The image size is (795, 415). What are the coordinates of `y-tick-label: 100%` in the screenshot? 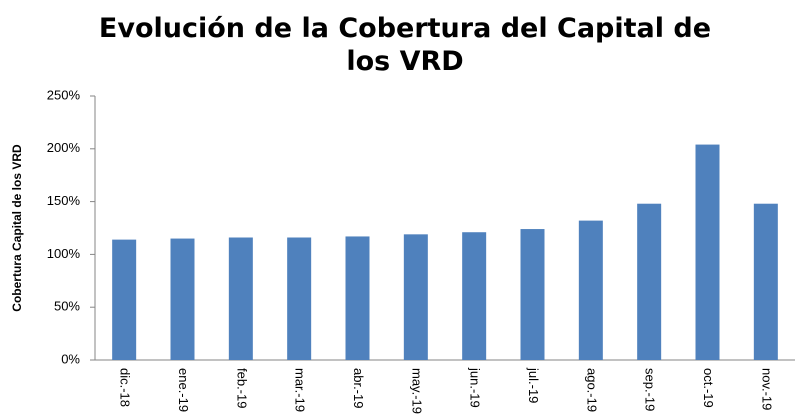 It's located at (64, 253).